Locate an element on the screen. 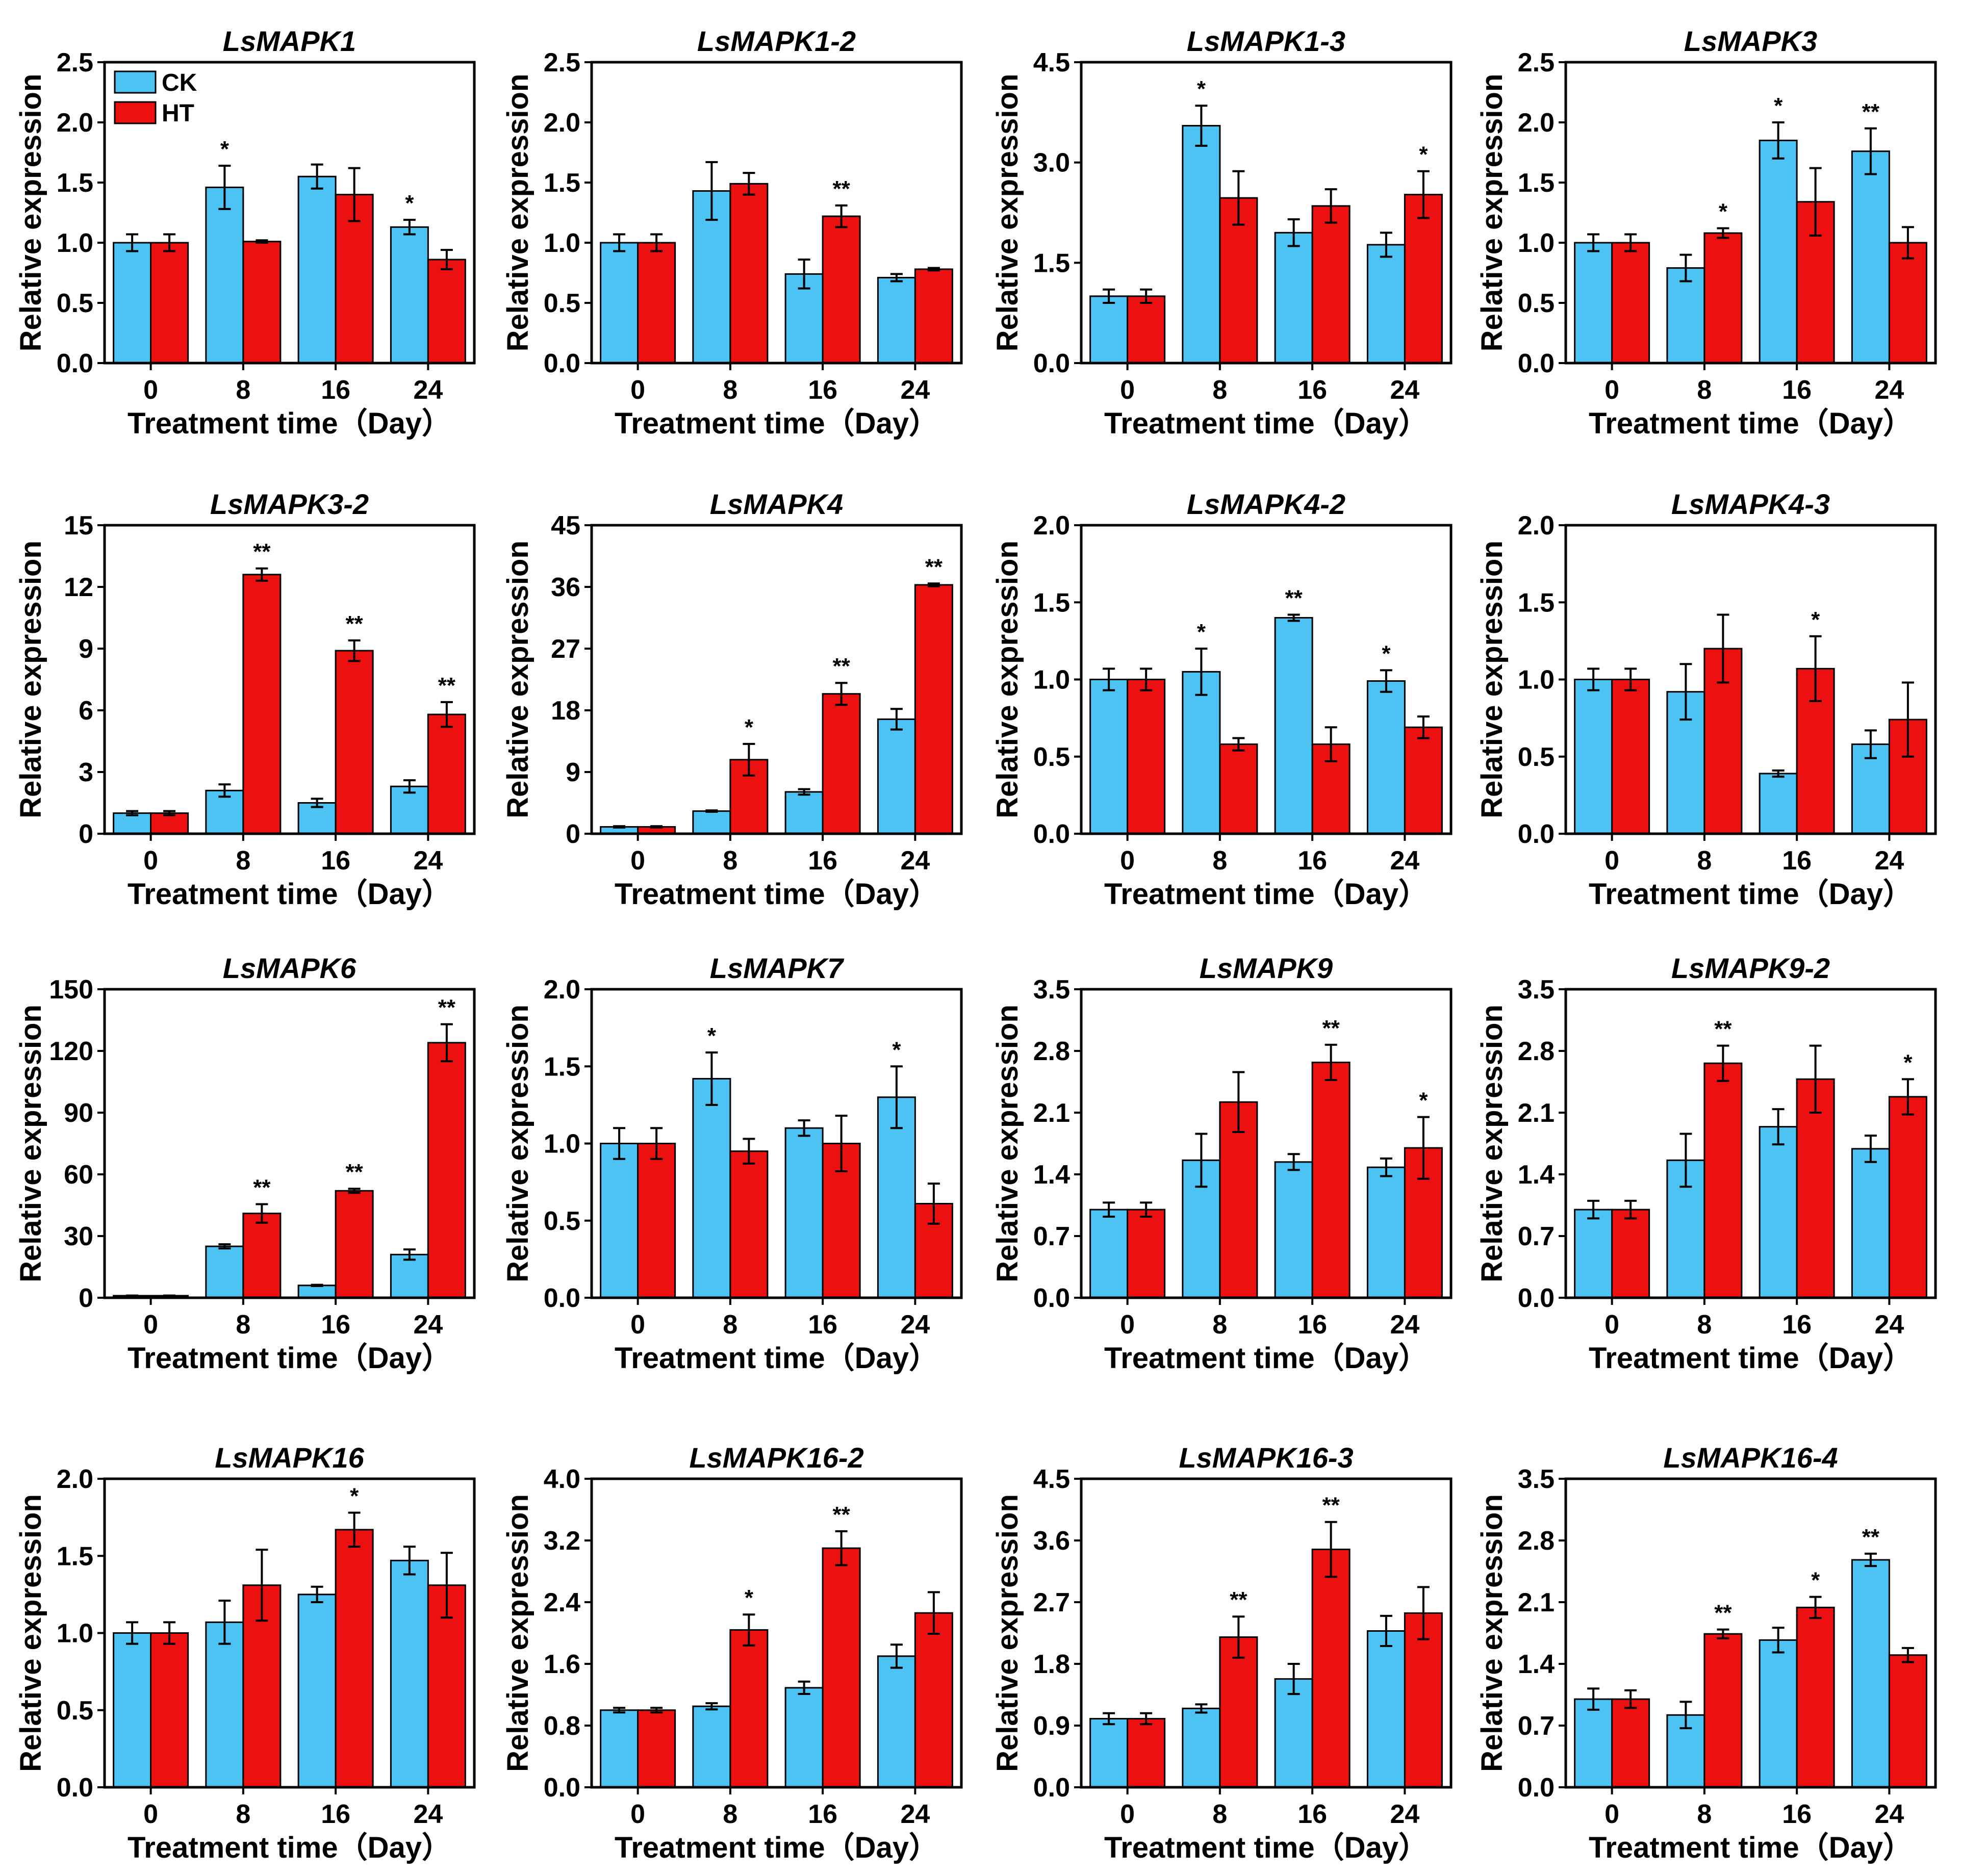 This screenshot has height=1876, width=1986. y-tick-label: 45 is located at coordinates (565, 526).